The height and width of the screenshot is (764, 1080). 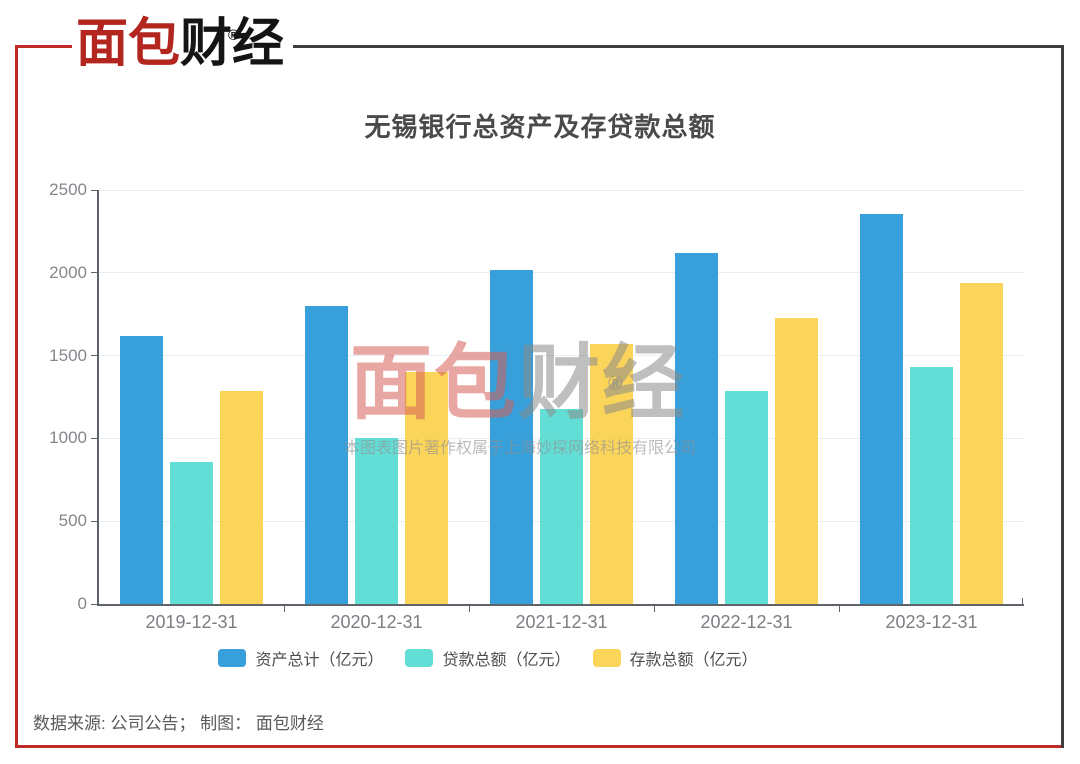 I want to click on registered-trademark-icon: ®, so click(x=234, y=35).